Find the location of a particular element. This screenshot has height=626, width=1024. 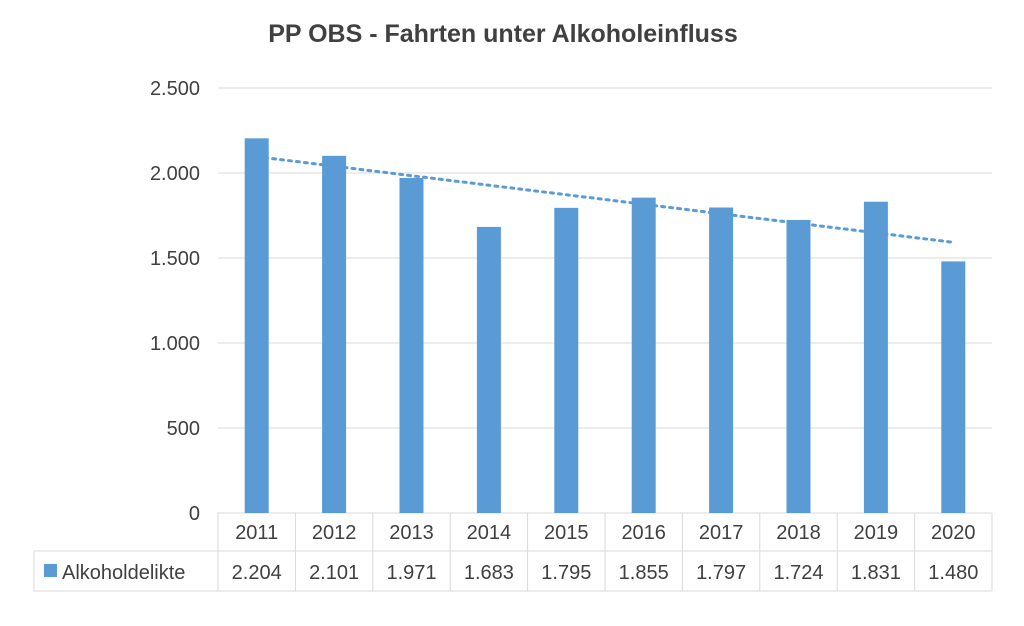

trendline is located at coordinates (605, 199).